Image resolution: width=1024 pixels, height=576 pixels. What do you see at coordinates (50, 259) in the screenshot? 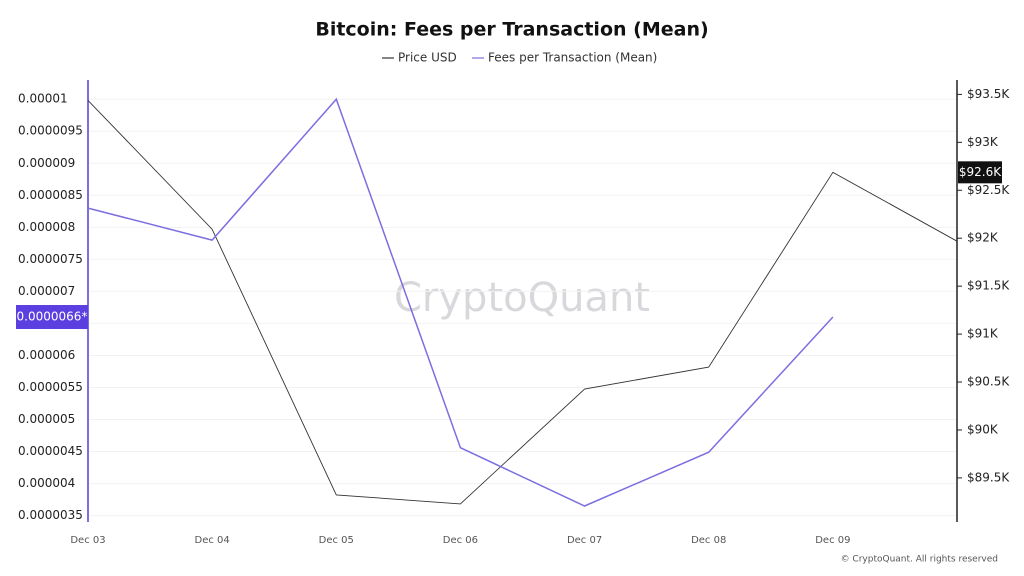
I see `y-tick-label: 0.0000075` at bounding box center [50, 259].